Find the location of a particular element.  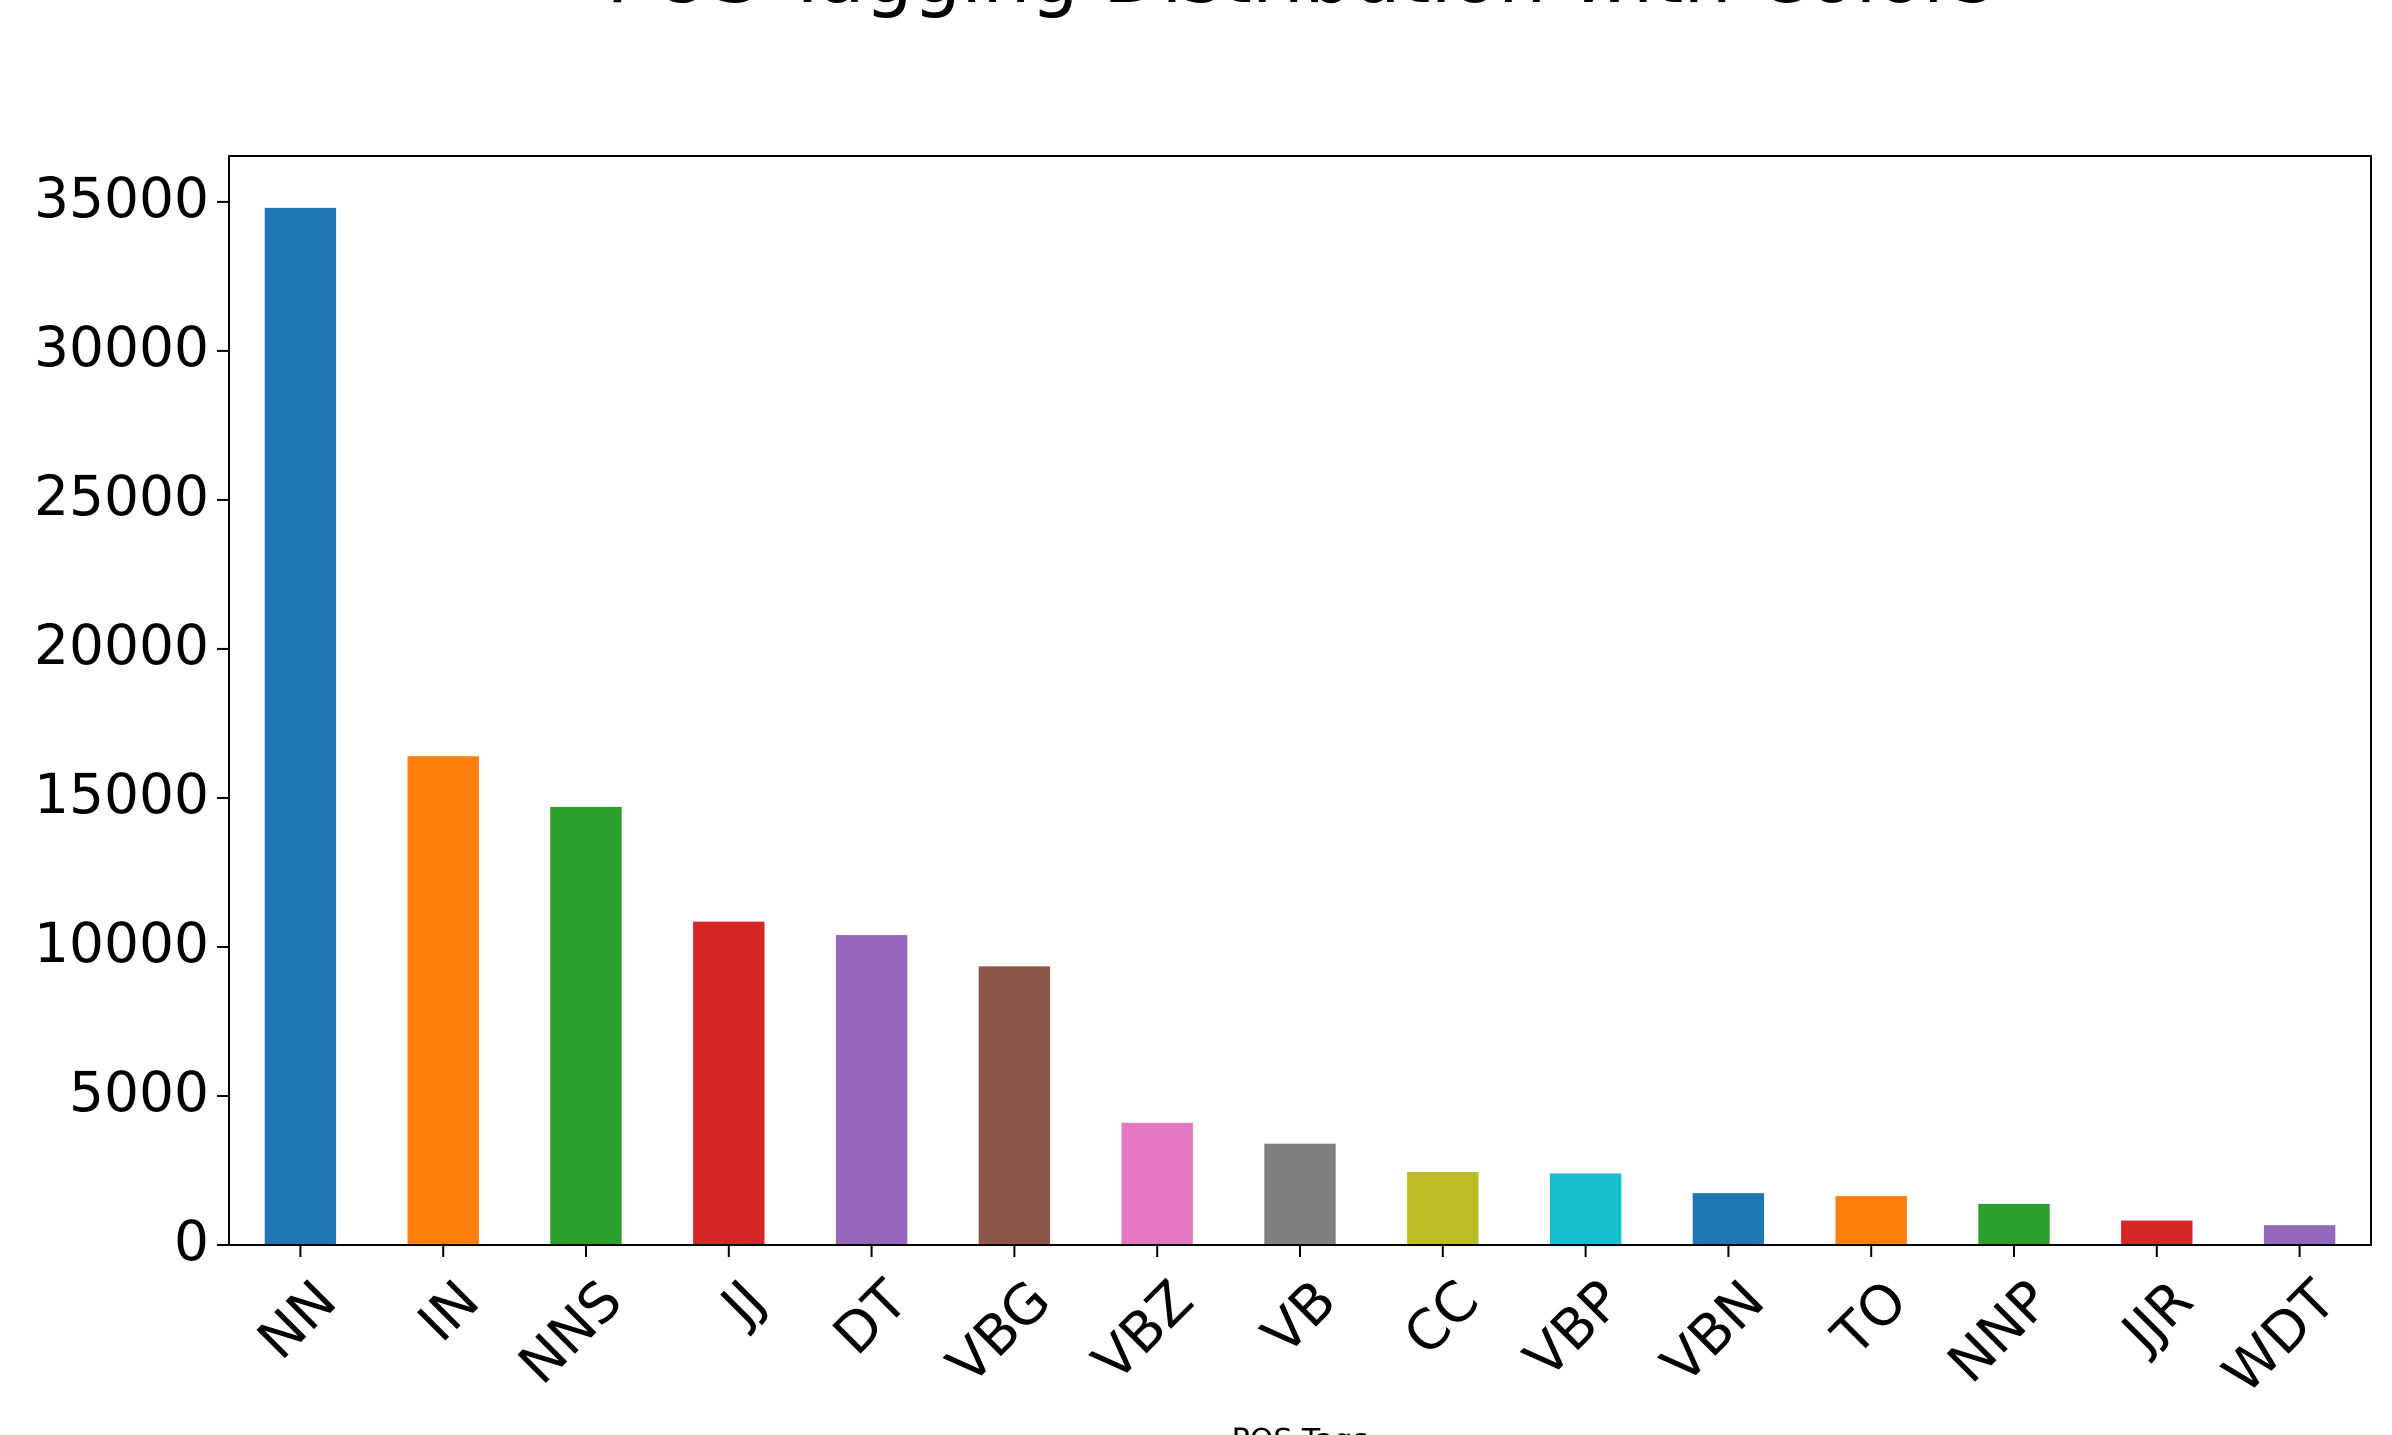

x-tick-label: IN is located at coordinates (448, 1311).